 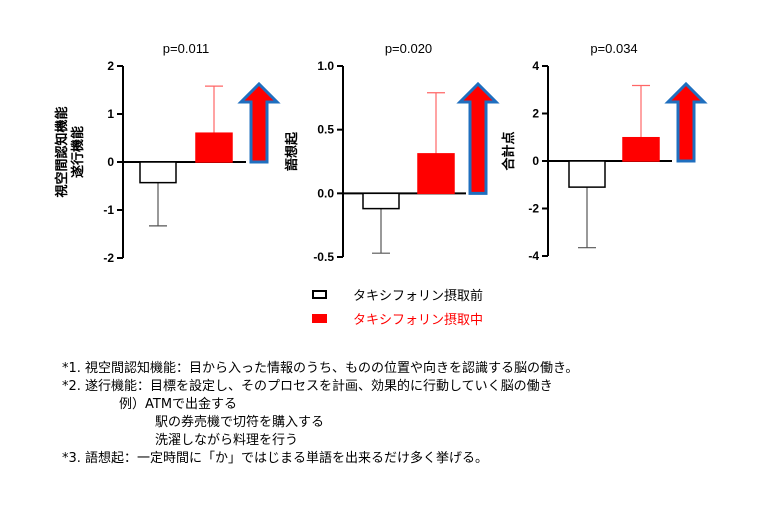 I want to click on chart-1-y-tick-label: -2, so click(x=108, y=258).